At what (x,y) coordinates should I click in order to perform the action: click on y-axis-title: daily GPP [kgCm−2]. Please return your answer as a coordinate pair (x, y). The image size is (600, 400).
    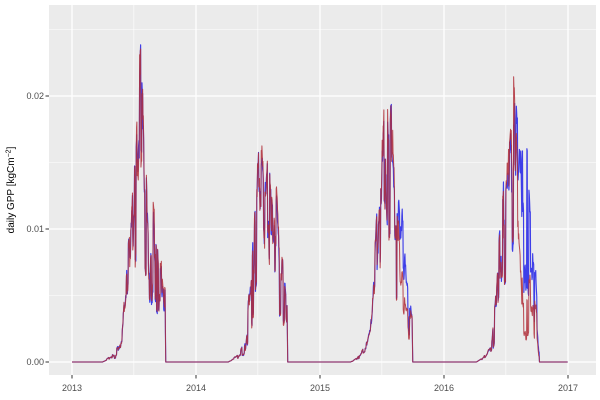
    Looking at the image, I should click on (12, 189).